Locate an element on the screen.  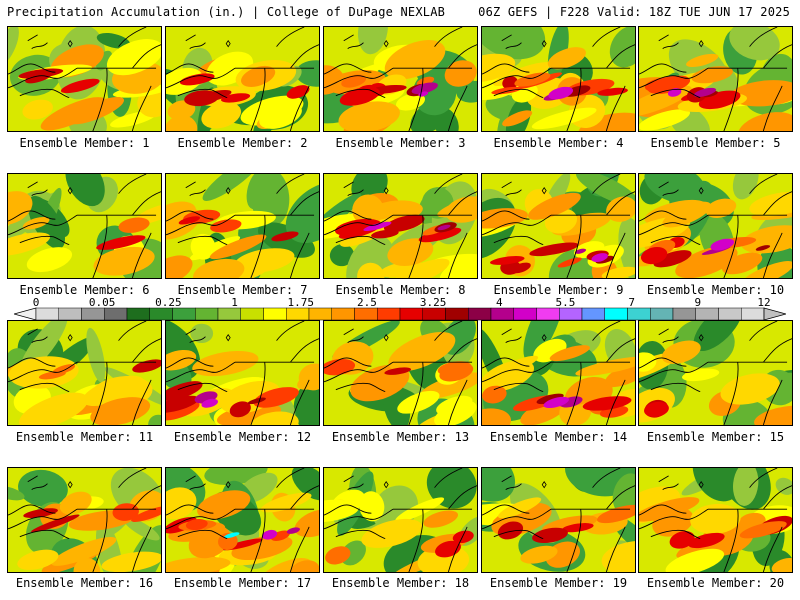
member-label-14: Ensemble Member: 14 is located at coordinates (558, 437).